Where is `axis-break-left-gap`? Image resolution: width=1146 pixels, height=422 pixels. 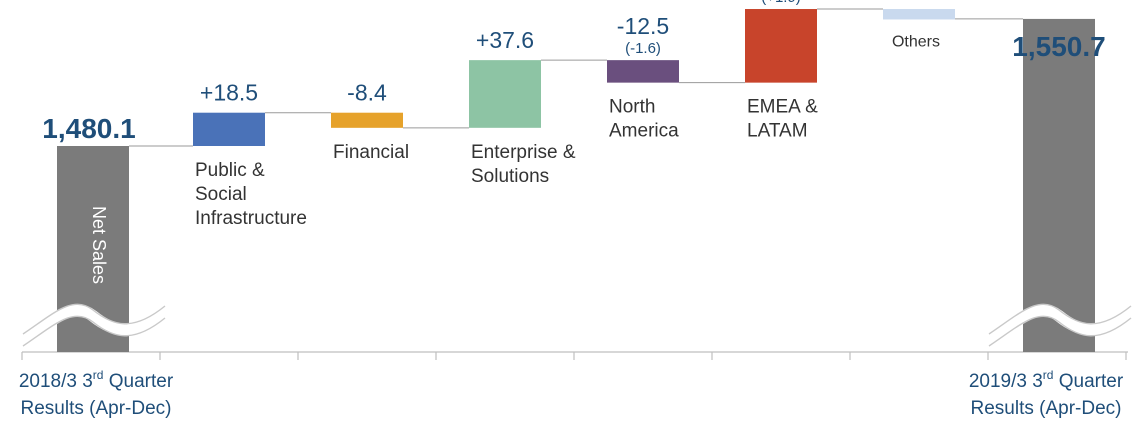 axis-break-left-gap is located at coordinates (94, 324).